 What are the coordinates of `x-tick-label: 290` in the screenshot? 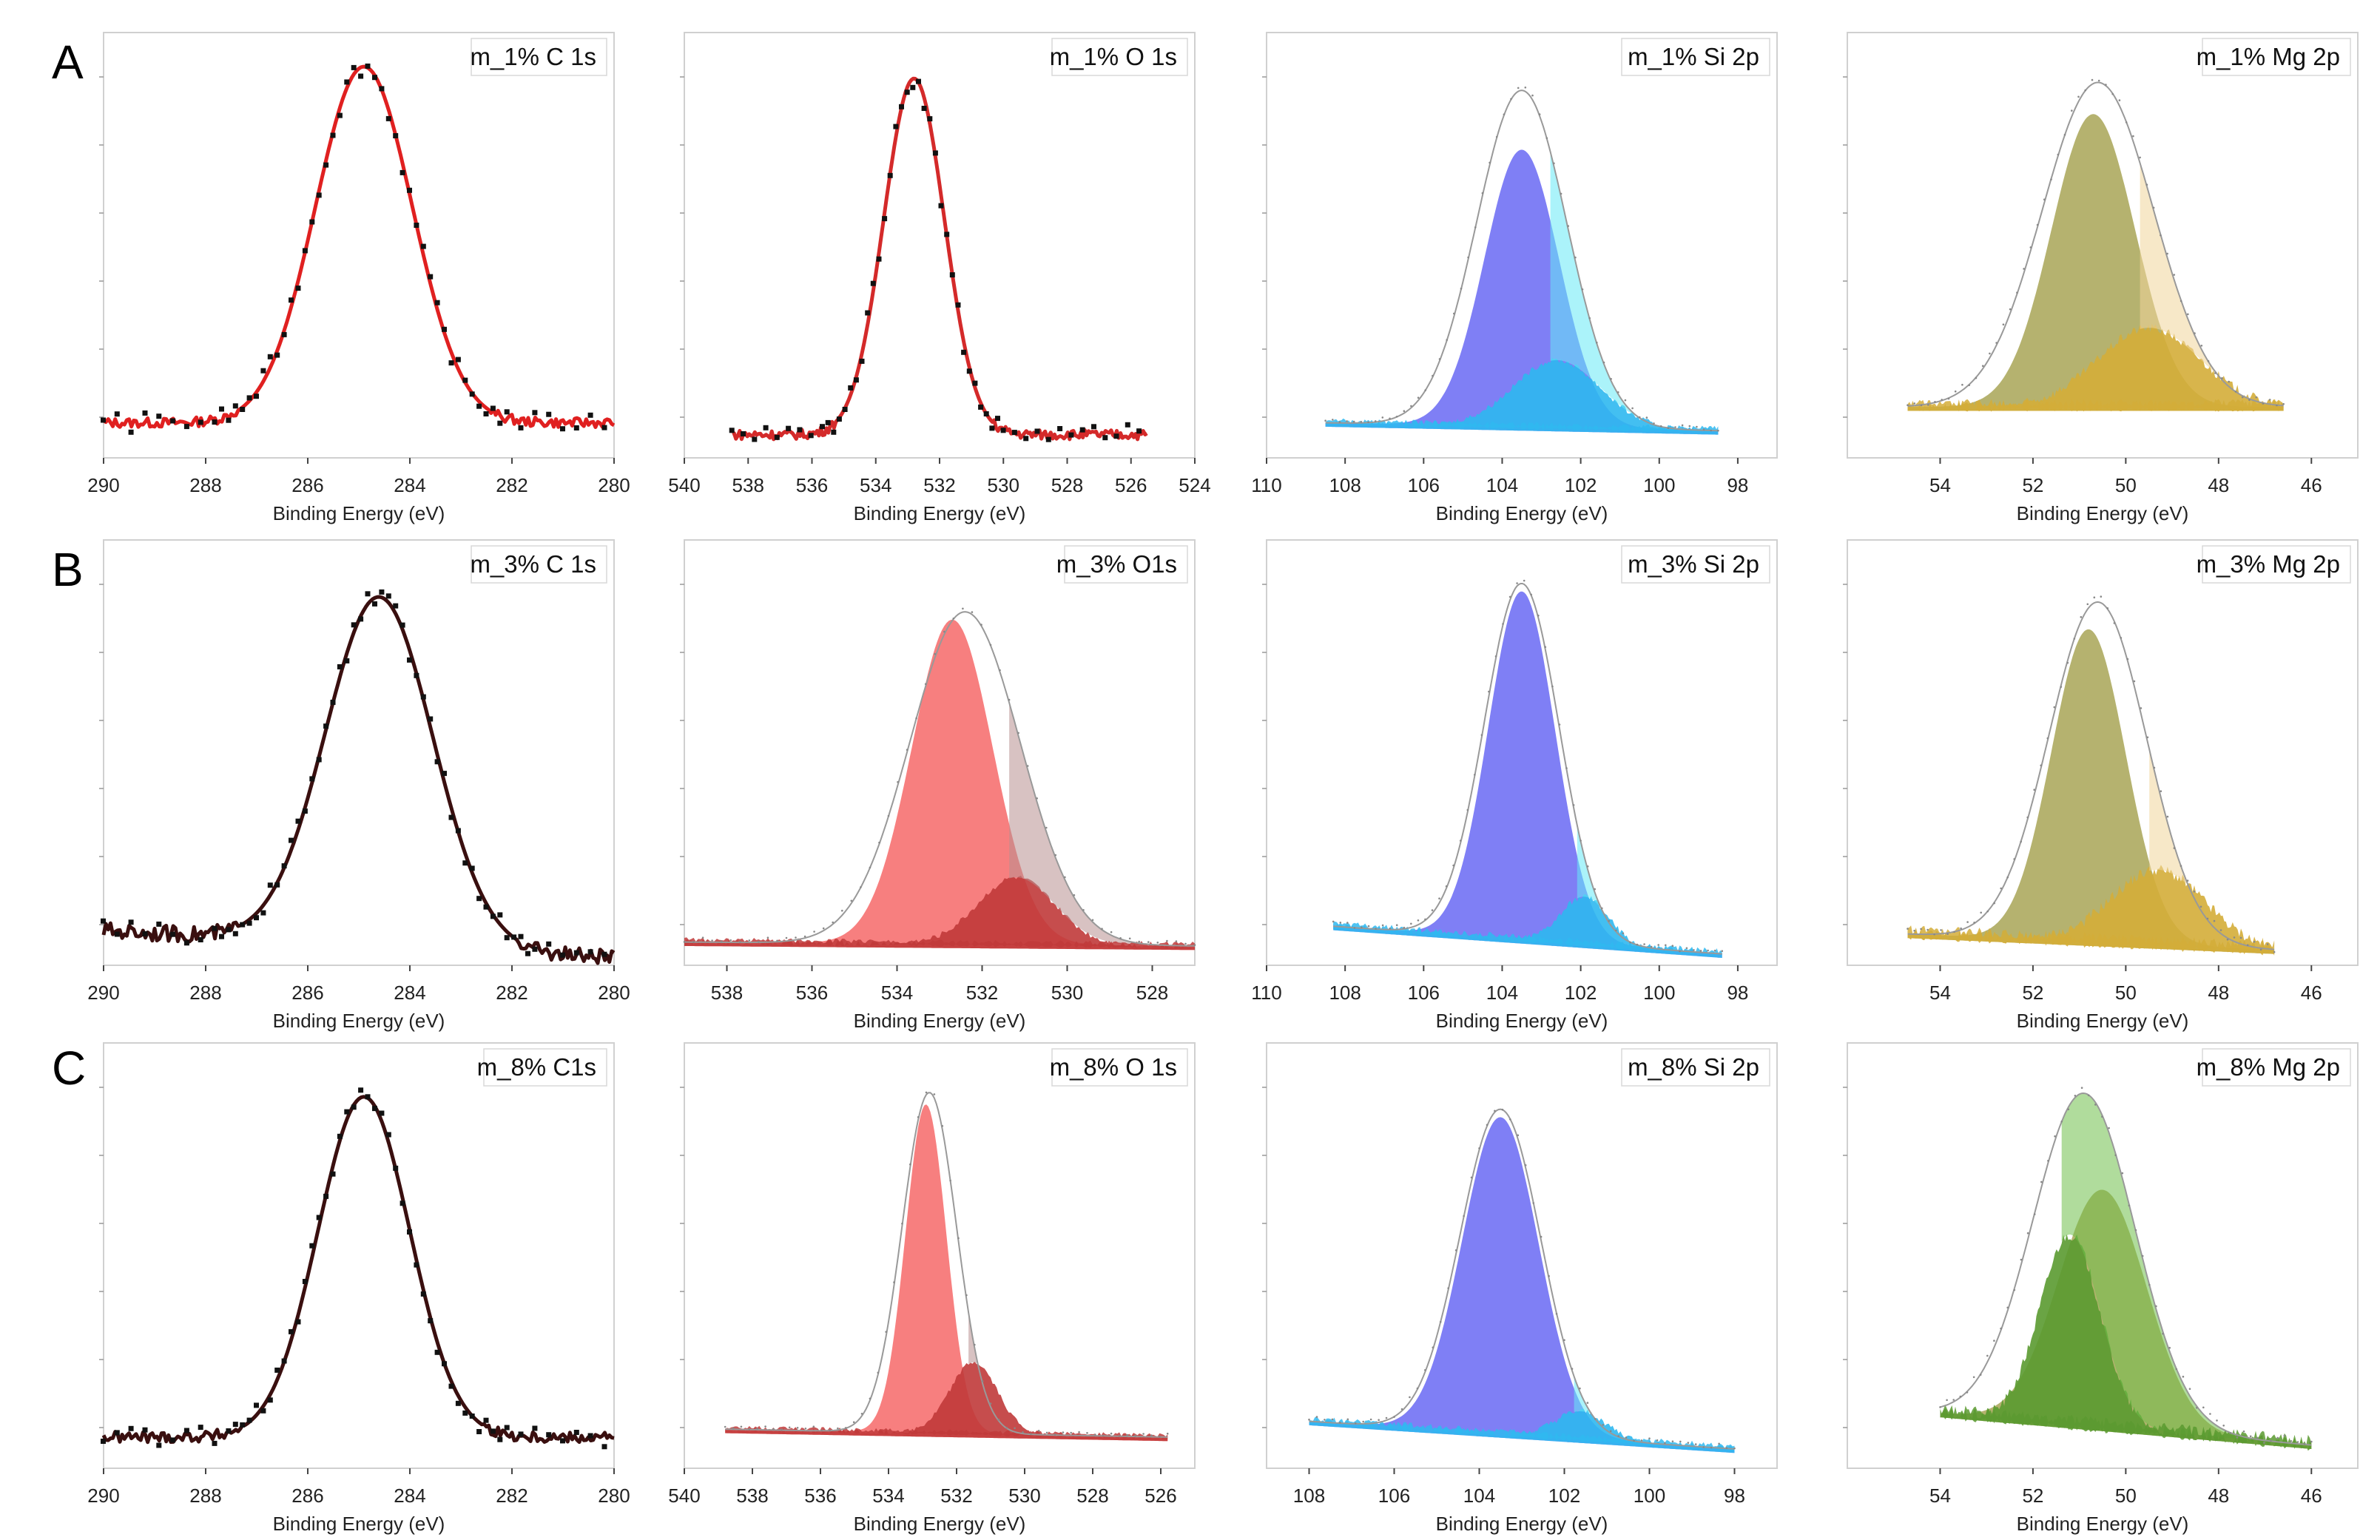 It's located at (103, 485).